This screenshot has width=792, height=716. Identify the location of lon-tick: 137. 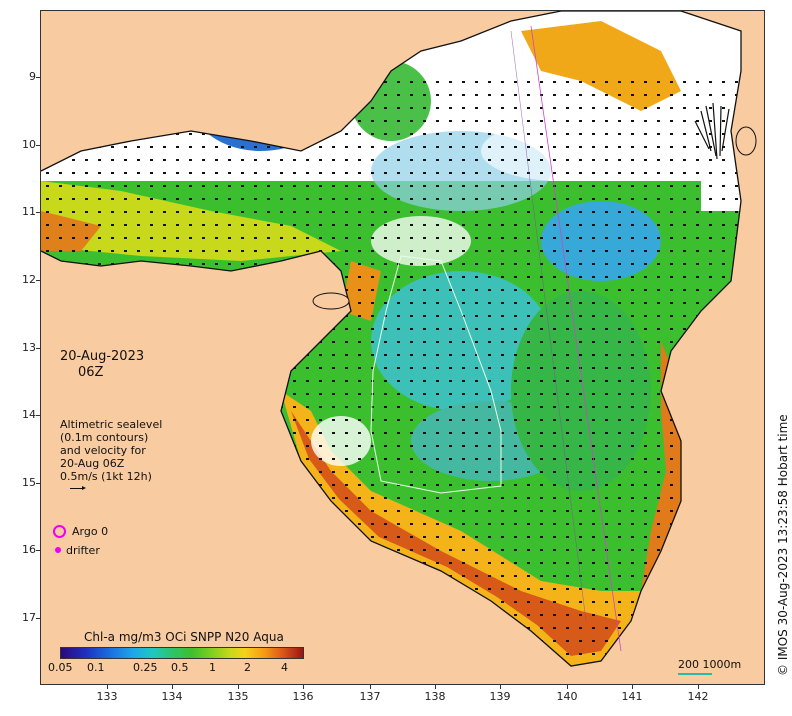
(370, 694).